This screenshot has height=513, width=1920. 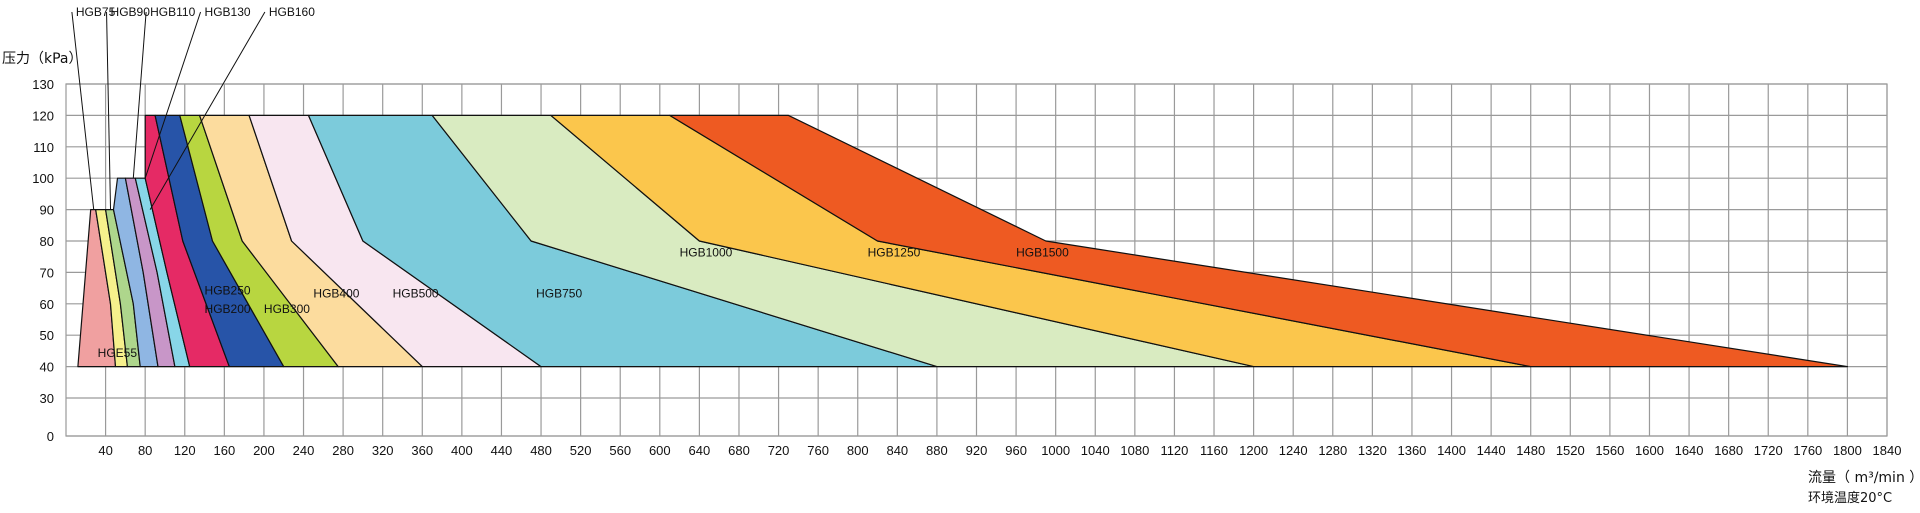 I want to click on x-tick-label: 360, so click(x=422, y=450).